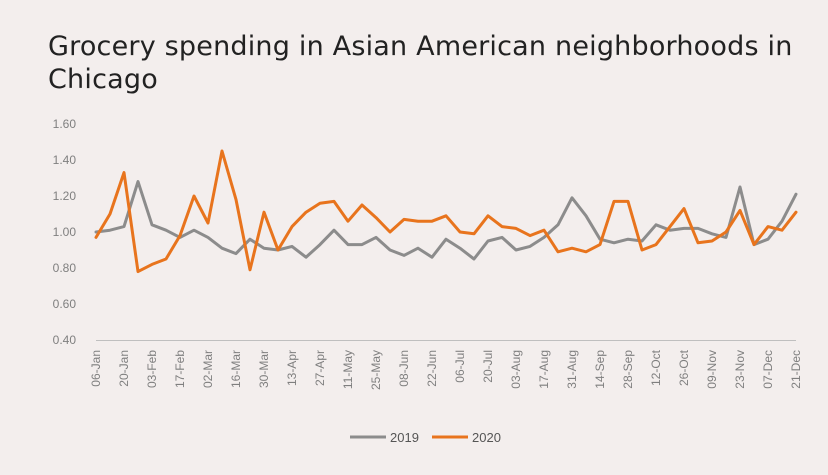  Describe the element at coordinates (348, 369) in the screenshot. I see `x-tick-label: 11-May` at that location.